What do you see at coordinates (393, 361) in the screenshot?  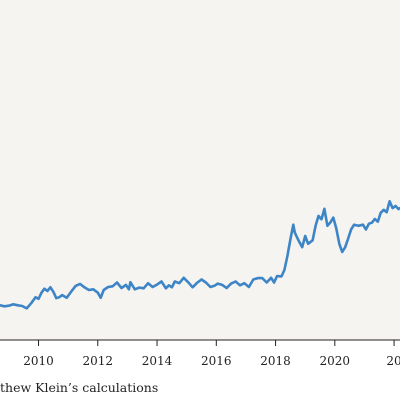 I see `x-tick-label: 20` at bounding box center [393, 361].